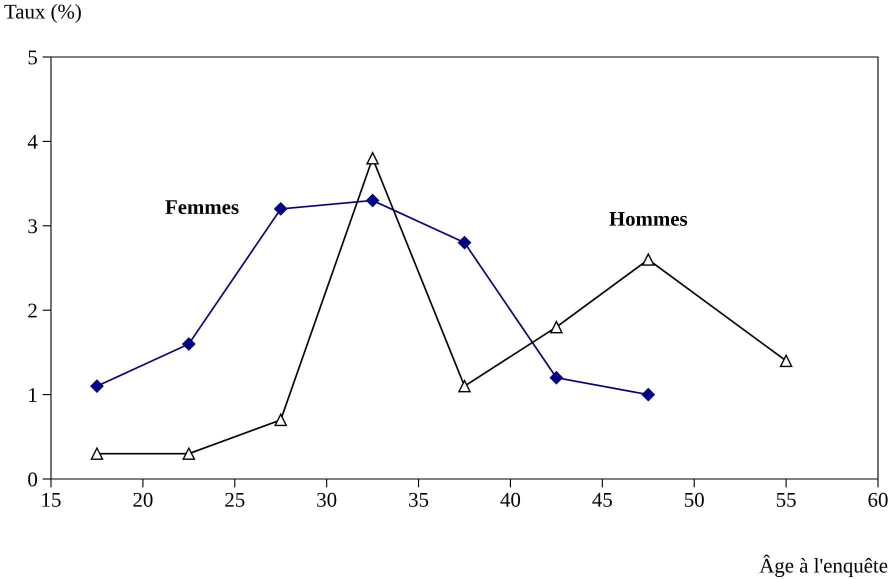 This screenshot has height=579, width=894. What do you see at coordinates (42, 13) in the screenshot?
I see `y-axis-title: Taux (%)` at bounding box center [42, 13].